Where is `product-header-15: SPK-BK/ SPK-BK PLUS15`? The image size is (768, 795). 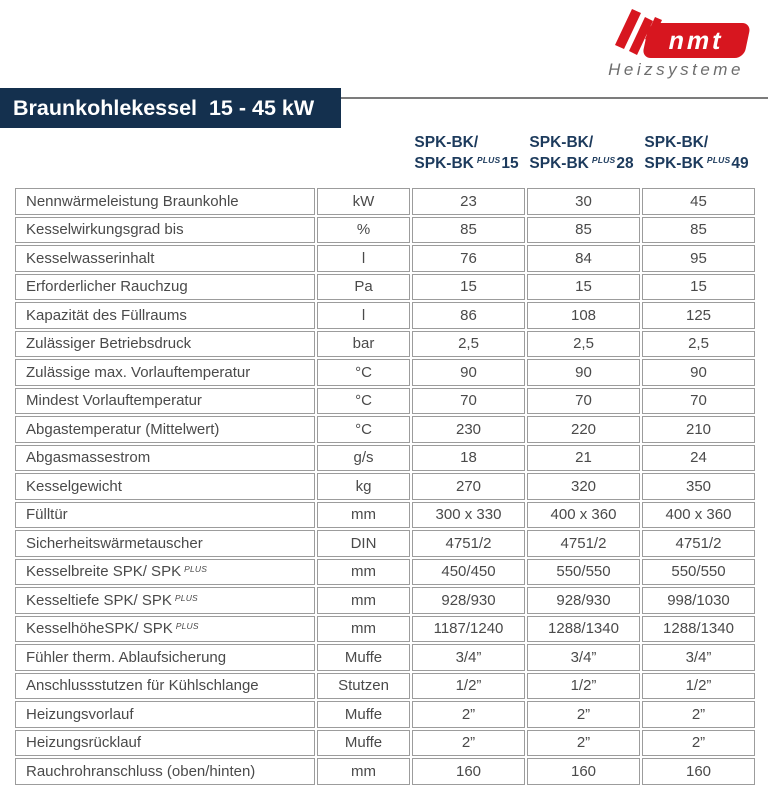
product-header-15: SPK-BK/ SPK-BK PLUS15 is located at coordinates (466, 153).